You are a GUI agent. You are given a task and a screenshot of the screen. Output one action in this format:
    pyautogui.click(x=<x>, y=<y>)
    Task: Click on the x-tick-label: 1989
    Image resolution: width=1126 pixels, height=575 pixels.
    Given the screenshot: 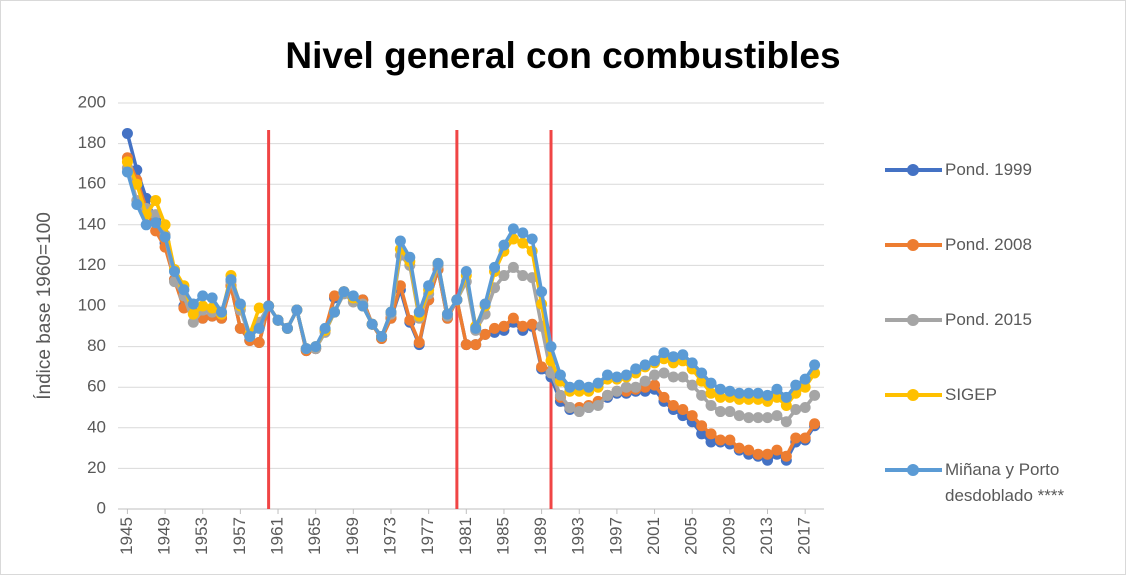 What is the action you would take?
    pyautogui.click(x=540, y=536)
    